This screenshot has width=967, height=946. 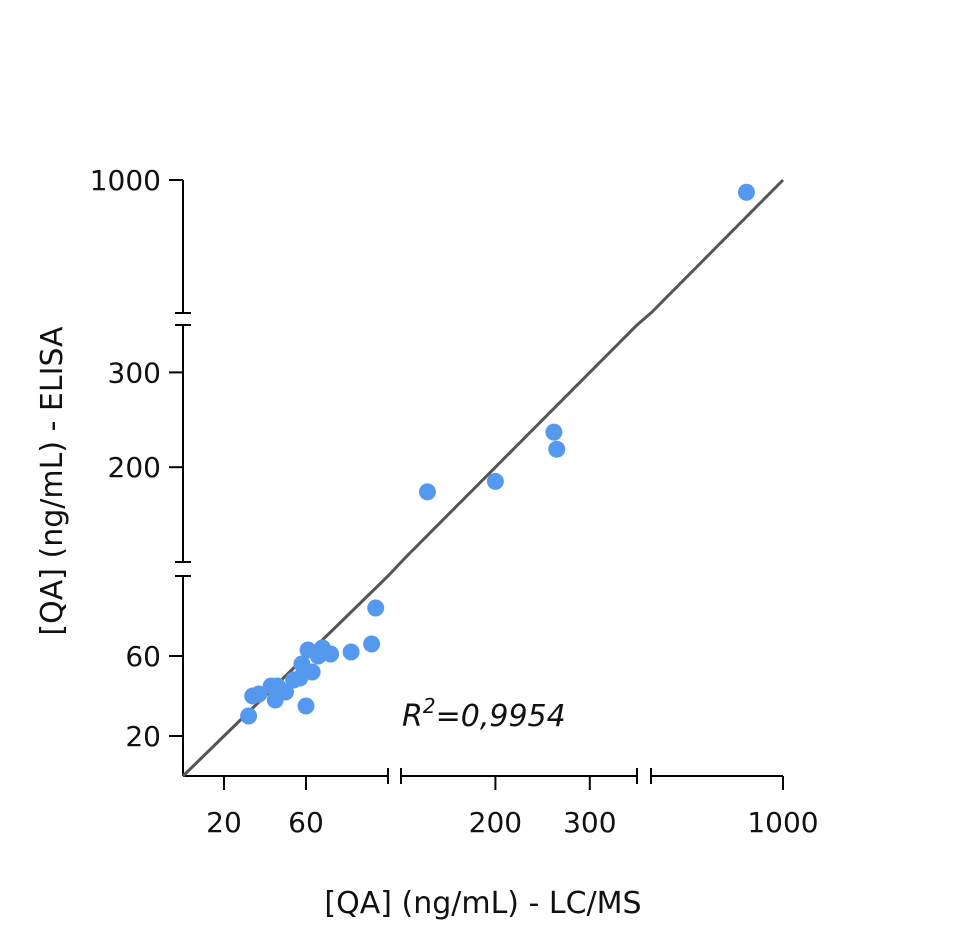 I want to click on y-tick-label-20: 20, so click(x=143, y=736).